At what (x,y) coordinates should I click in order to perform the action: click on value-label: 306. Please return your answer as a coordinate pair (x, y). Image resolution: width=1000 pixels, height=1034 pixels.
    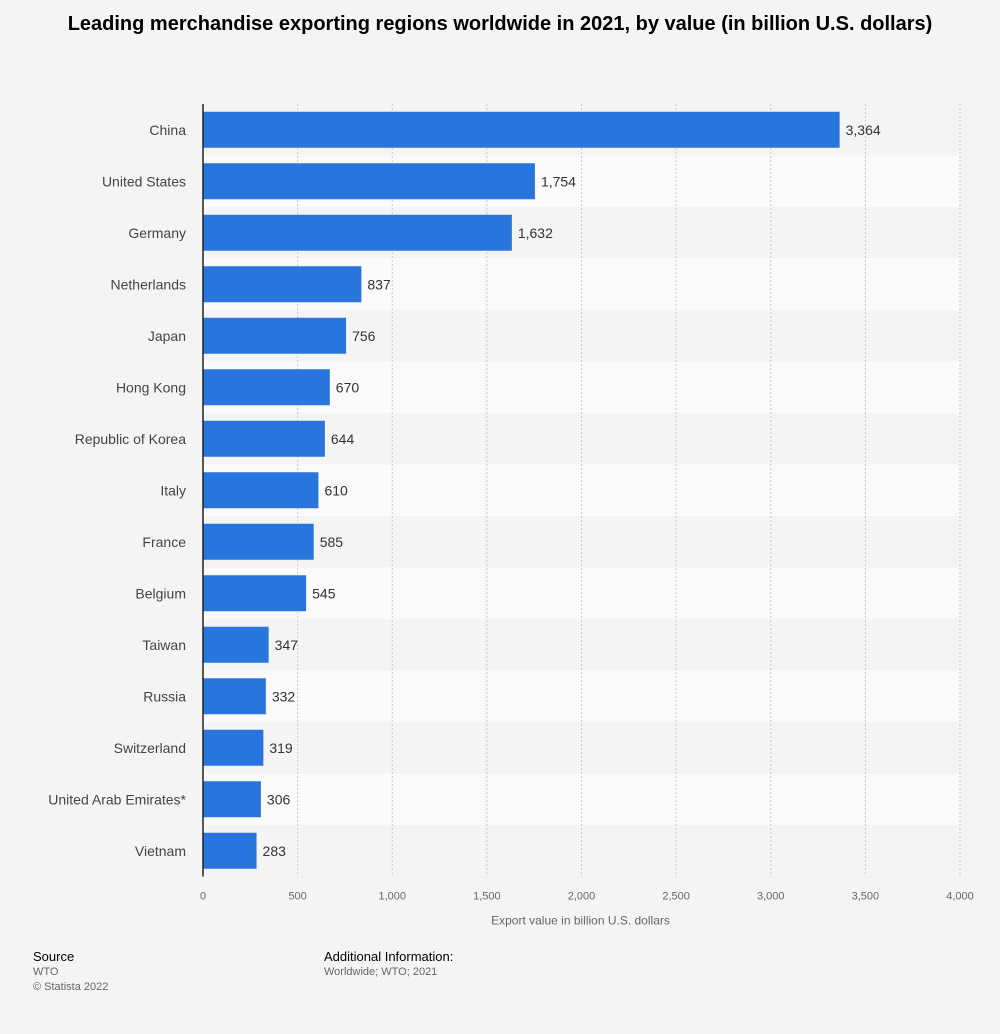
    Looking at the image, I should click on (279, 799).